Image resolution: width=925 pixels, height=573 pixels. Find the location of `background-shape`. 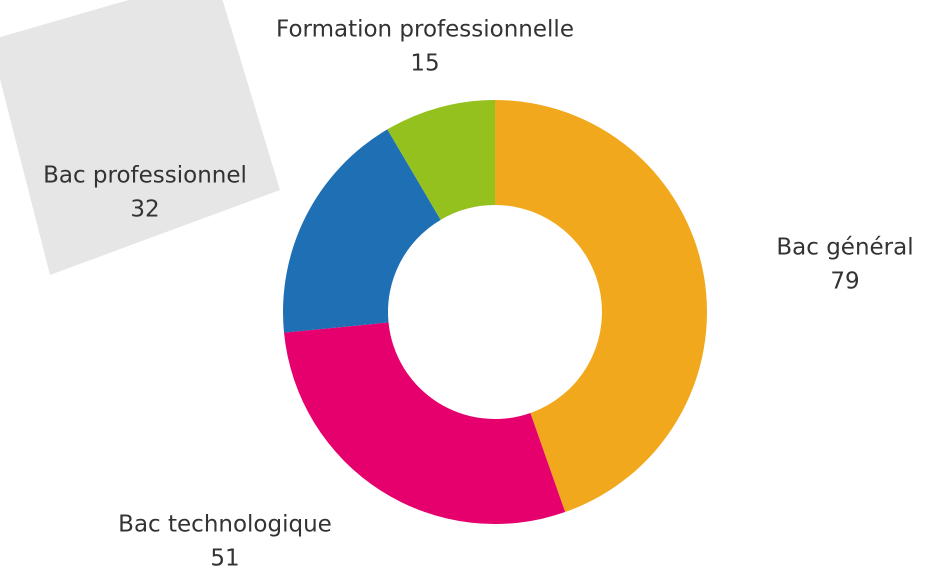

background-shape is located at coordinates (140, 137).